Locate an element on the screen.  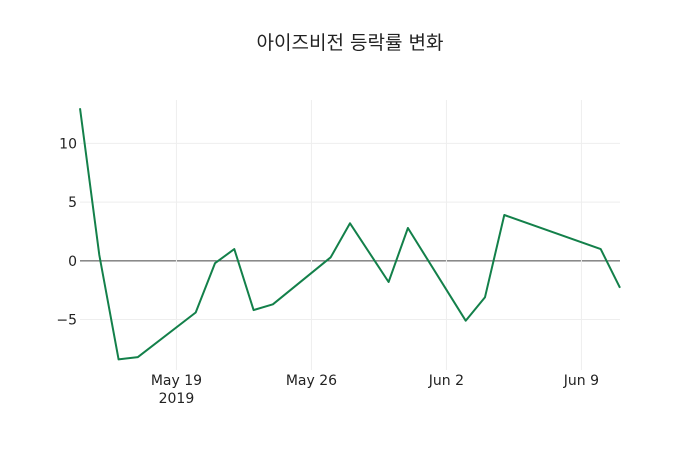
x-tick-label: Jun 9 is located at coordinates (581, 381).